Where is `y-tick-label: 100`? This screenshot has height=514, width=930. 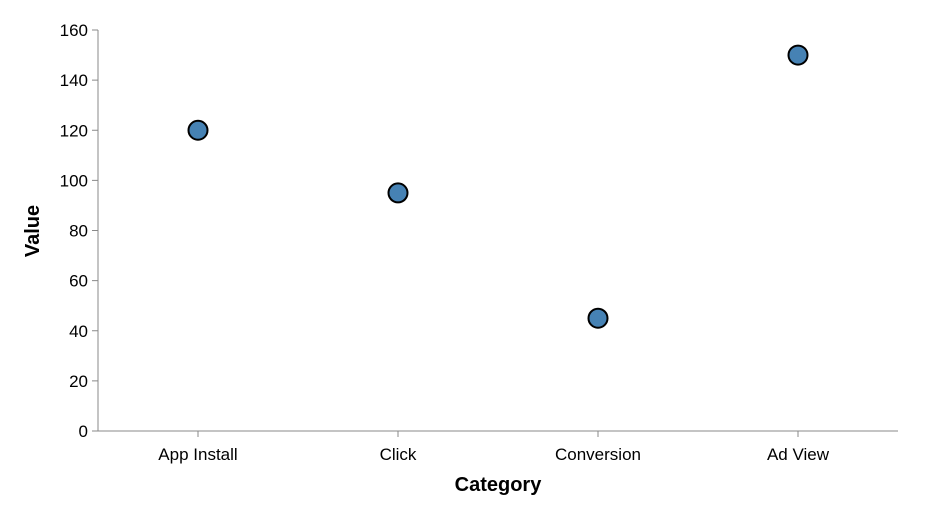 y-tick-label: 100 is located at coordinates (74, 180).